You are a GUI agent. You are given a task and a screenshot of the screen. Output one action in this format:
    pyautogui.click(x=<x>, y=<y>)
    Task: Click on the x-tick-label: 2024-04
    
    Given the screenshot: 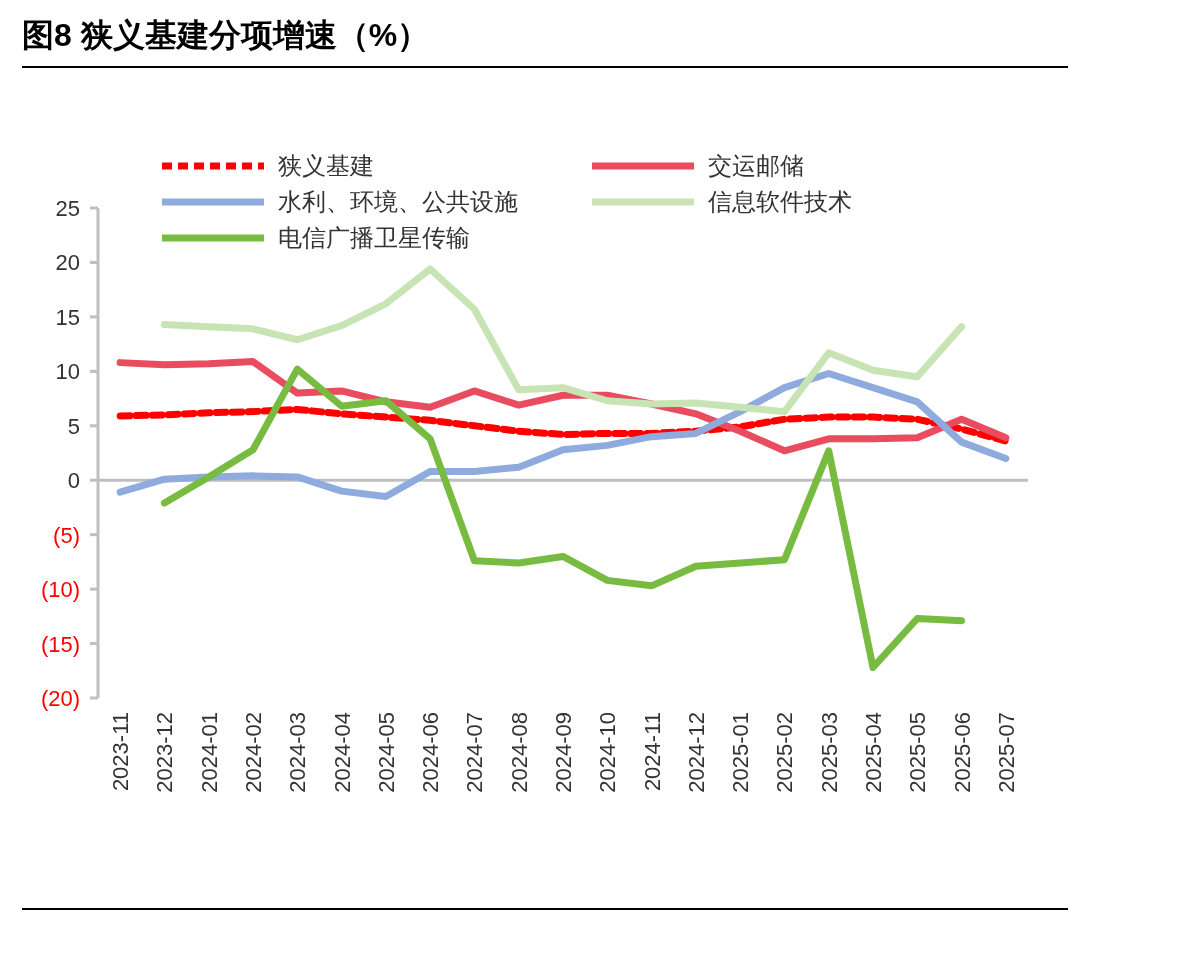 What is the action you would take?
    pyautogui.click(x=342, y=752)
    